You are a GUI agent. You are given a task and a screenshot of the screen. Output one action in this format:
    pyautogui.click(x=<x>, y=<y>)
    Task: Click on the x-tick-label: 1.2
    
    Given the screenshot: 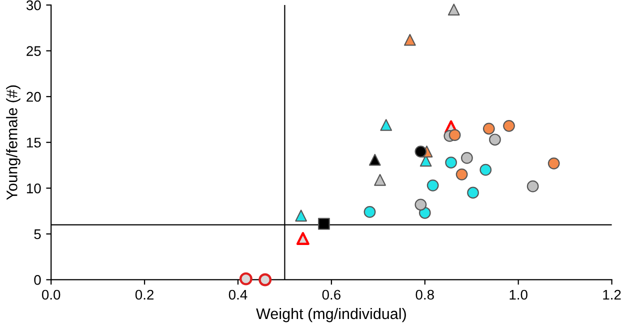 What is the action you would take?
    pyautogui.click(x=612, y=295)
    